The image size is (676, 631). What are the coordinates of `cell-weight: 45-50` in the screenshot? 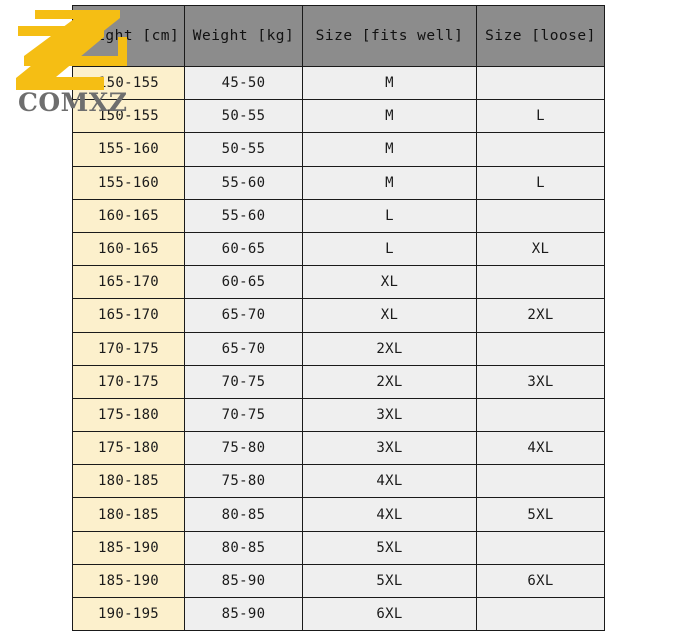 It's located at (243, 83).